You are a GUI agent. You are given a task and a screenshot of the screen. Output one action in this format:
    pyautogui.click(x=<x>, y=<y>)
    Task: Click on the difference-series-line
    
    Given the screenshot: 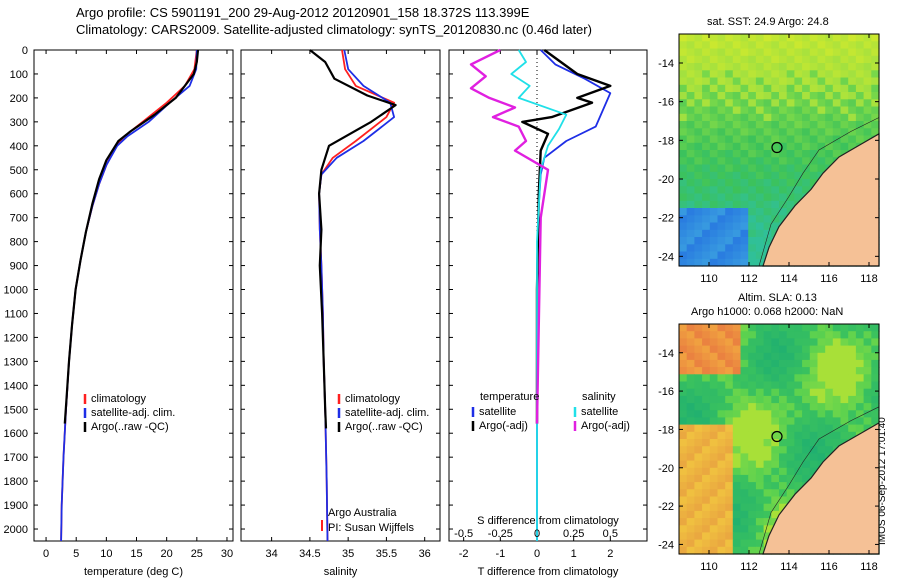 What is the action you would take?
    pyautogui.click(x=539, y=295)
    